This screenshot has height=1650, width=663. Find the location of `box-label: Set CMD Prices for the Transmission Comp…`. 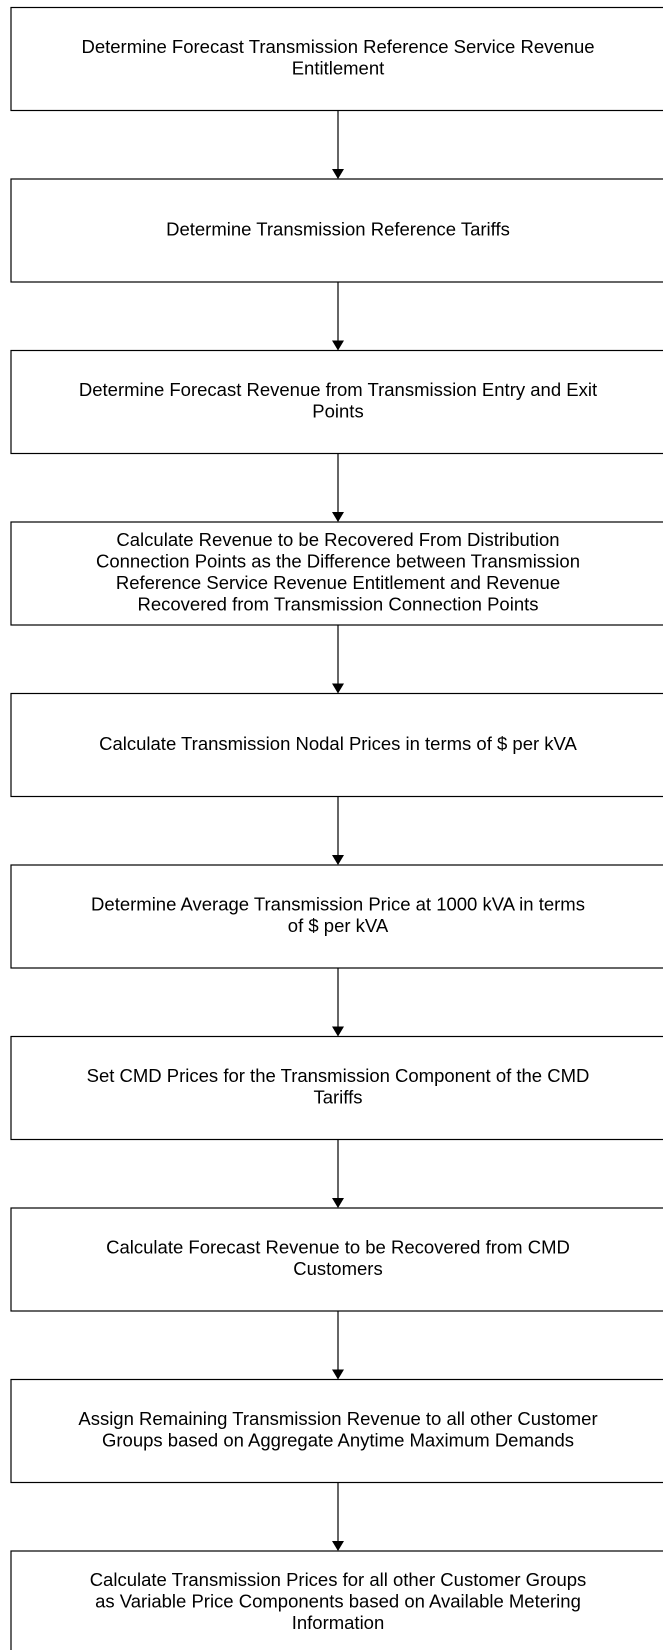

box-label: Set CMD Prices for the Transmission Comp… is located at coordinates (338, 1075).